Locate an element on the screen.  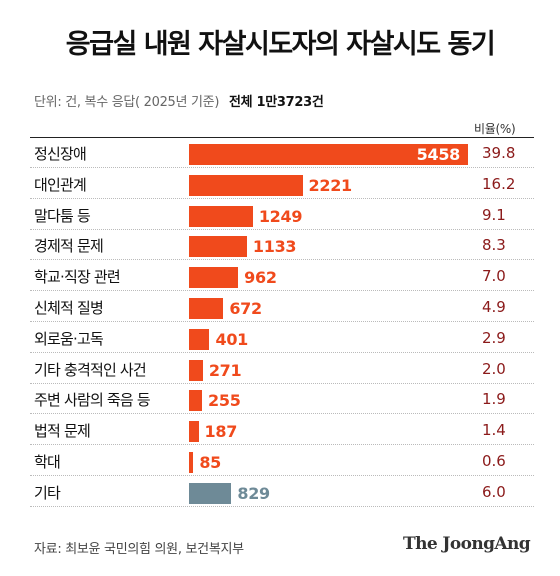
bar-row: 학대 85 0.6 is located at coordinates (282, 460).